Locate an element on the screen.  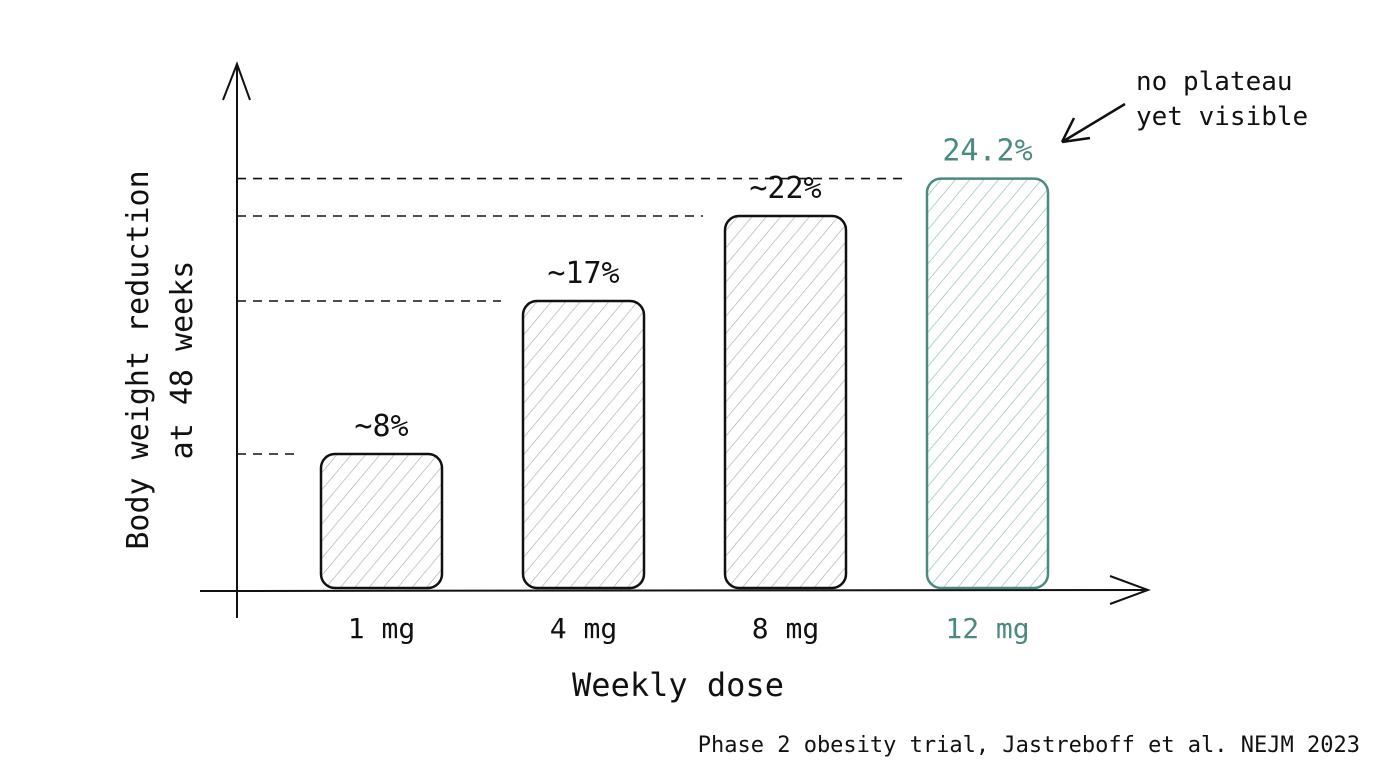
x-axis is located at coordinates (674, 590).